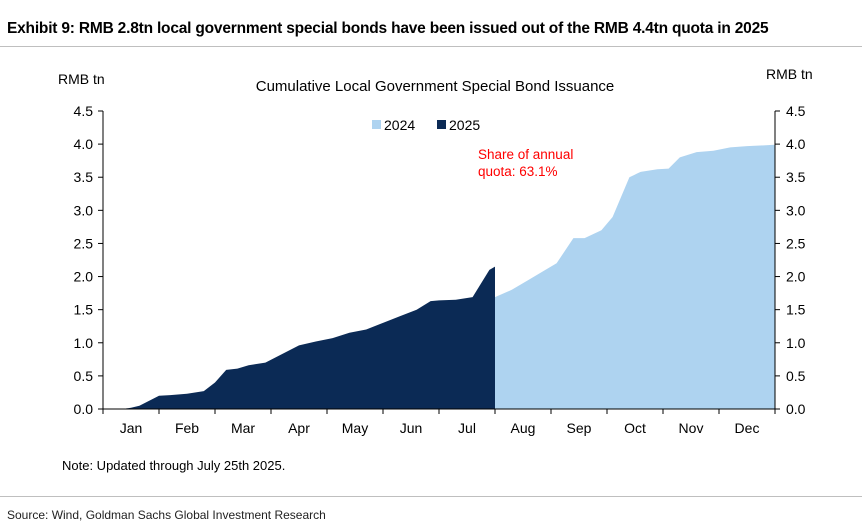  Describe the element at coordinates (796, 310) in the screenshot. I see `y-tick-label-right: 1.5` at that location.